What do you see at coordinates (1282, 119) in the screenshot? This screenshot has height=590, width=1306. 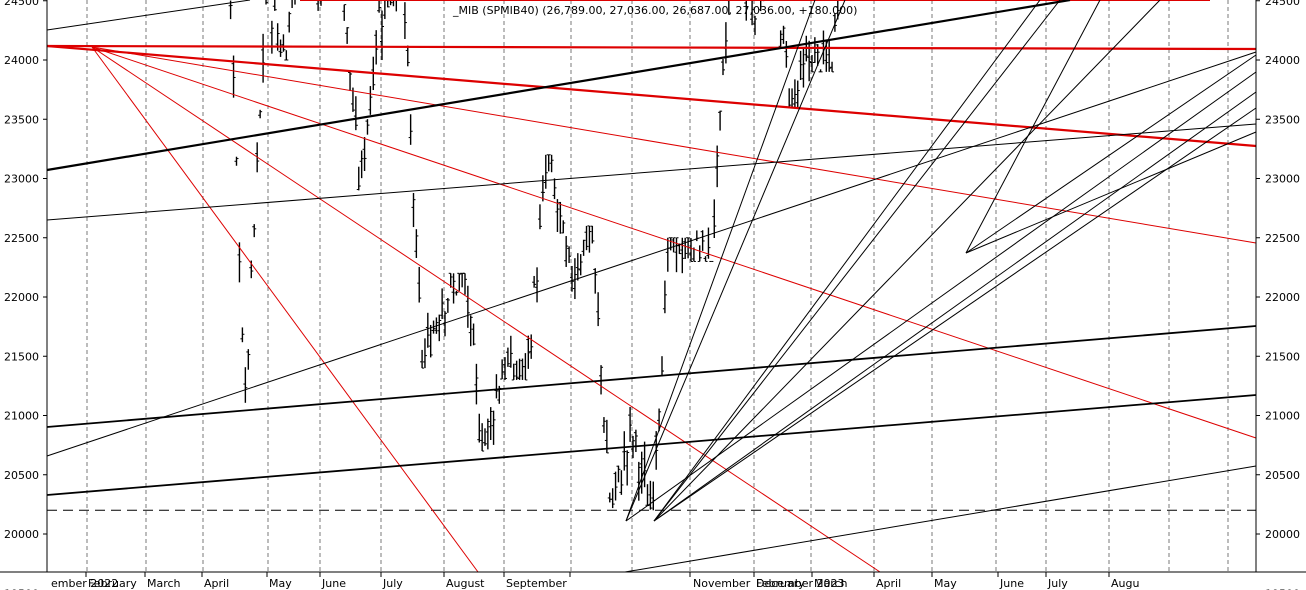 I see `y-tick-label-right: 23500` at bounding box center [1282, 119].